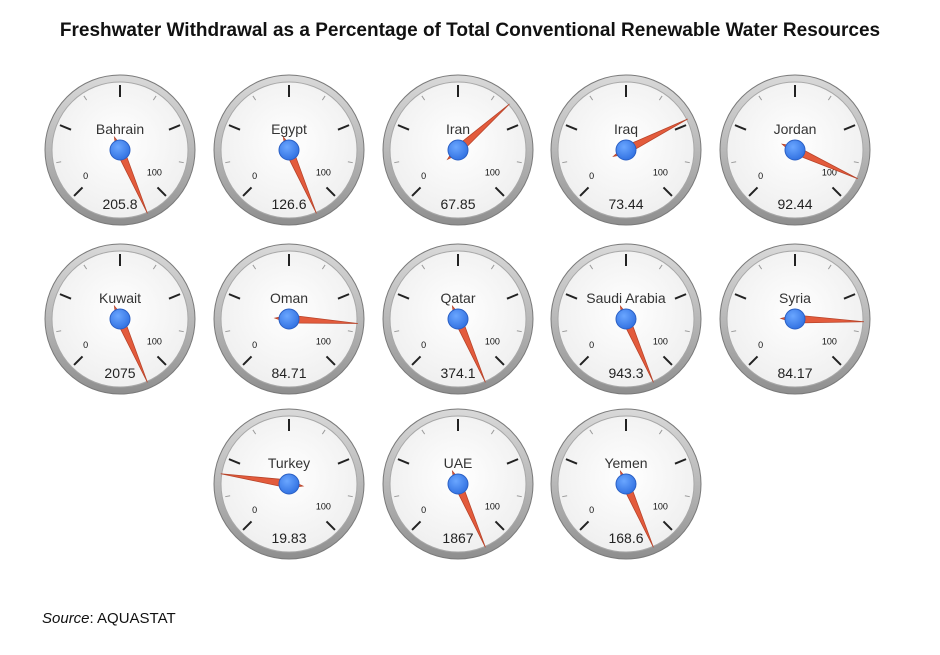  Describe the element at coordinates (288, 538) in the screenshot. I see `gauge-value: 19.83` at that location.